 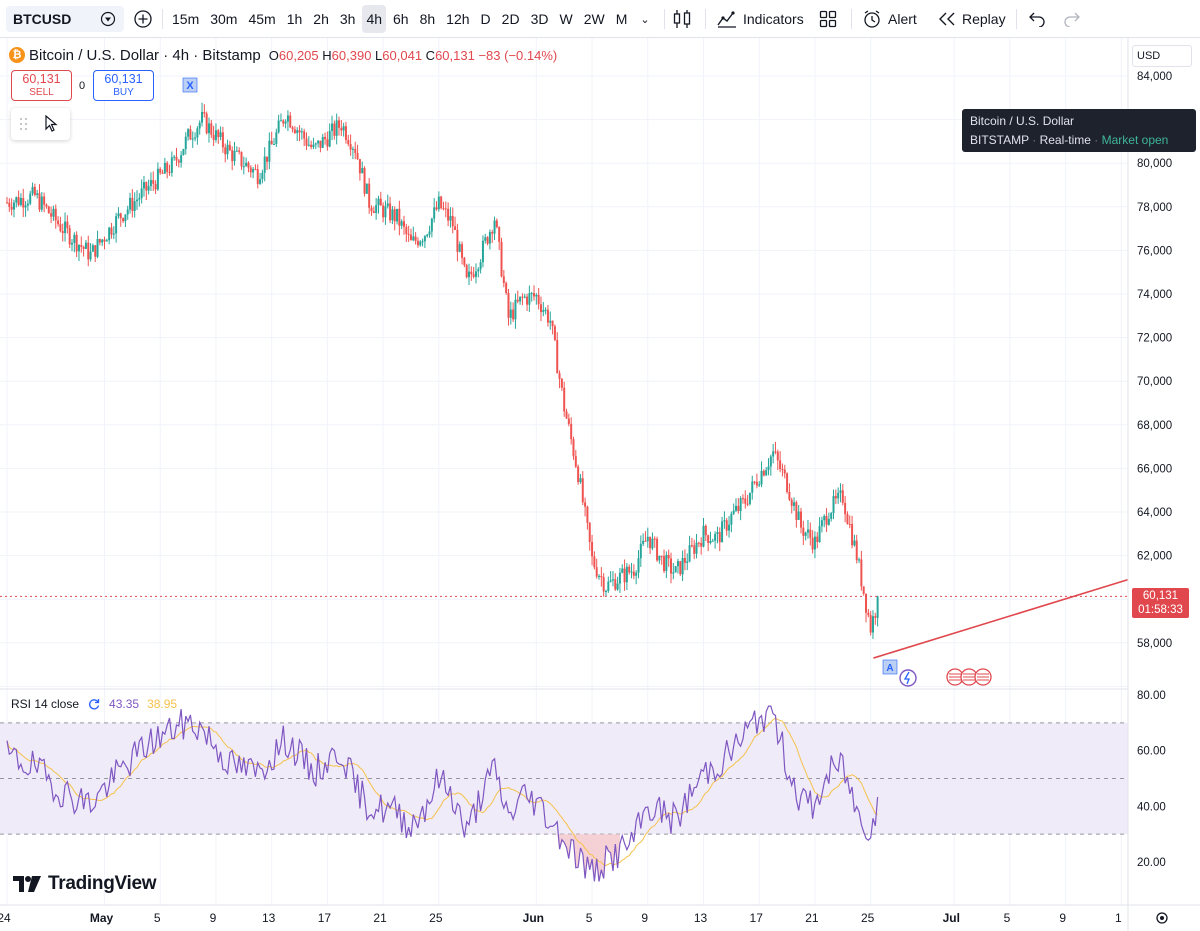 I want to click on chart-title: Bitcoin / U.S. Dollar · 4h · Bitstamp, so click(x=145, y=55).